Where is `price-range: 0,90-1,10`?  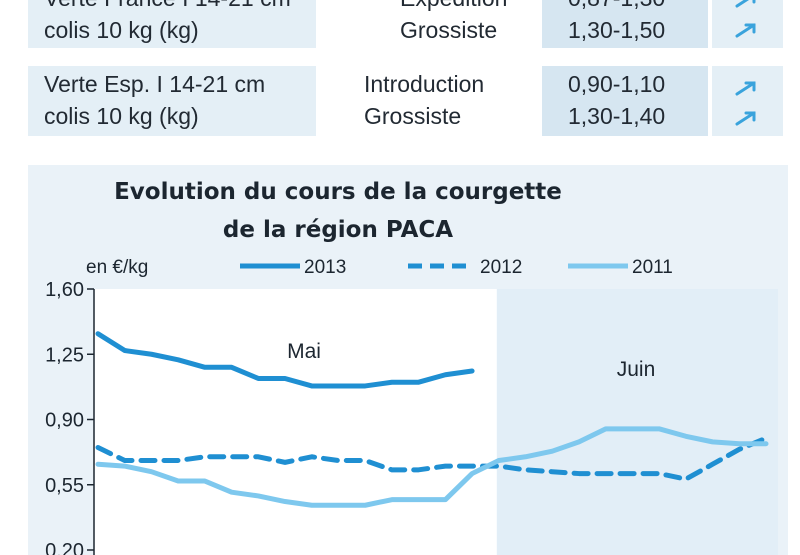 price-range: 0,90-1,10 is located at coordinates (617, 84).